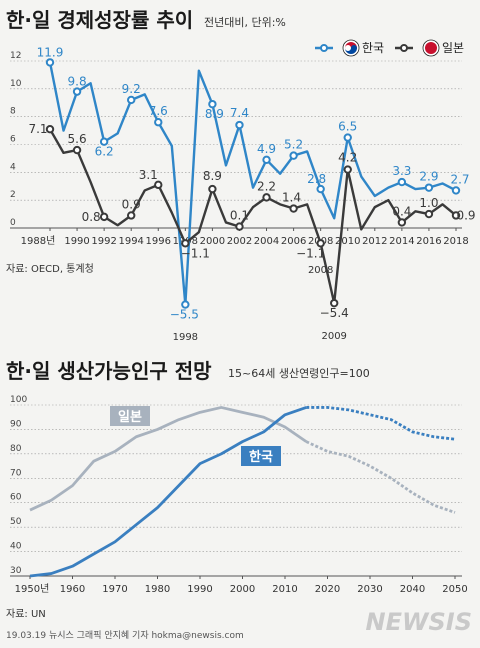 This screenshot has width=480, height=648. I want to click on korea-data-label: 2.8, so click(316, 179).